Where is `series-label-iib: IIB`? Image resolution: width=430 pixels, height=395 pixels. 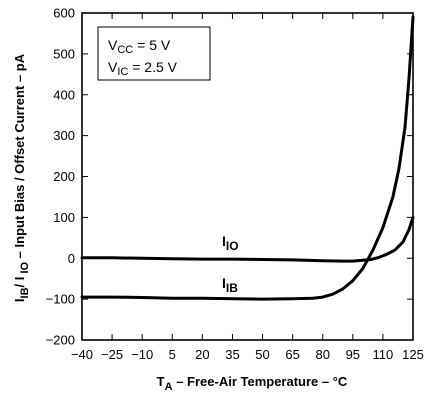
series-label-iib: IIB is located at coordinates (230, 285).